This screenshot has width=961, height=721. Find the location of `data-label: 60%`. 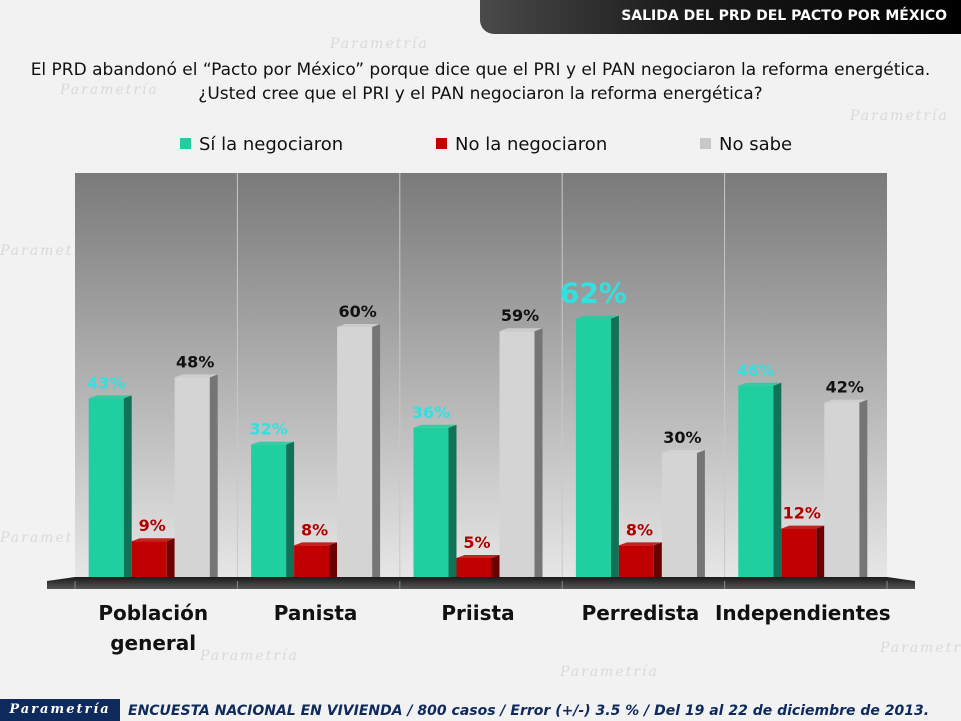

data-label: 60% is located at coordinates (357, 311).